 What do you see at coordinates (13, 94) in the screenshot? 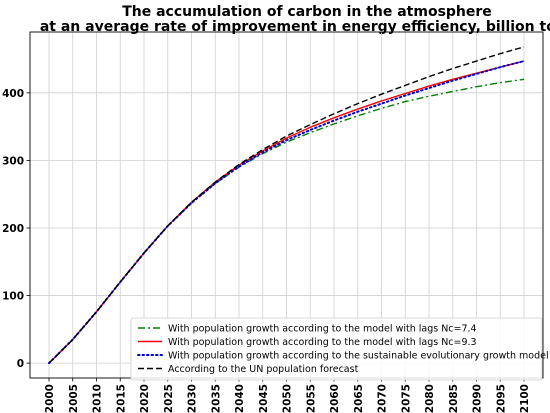
I see `y-tick-label: 400` at bounding box center [13, 94].